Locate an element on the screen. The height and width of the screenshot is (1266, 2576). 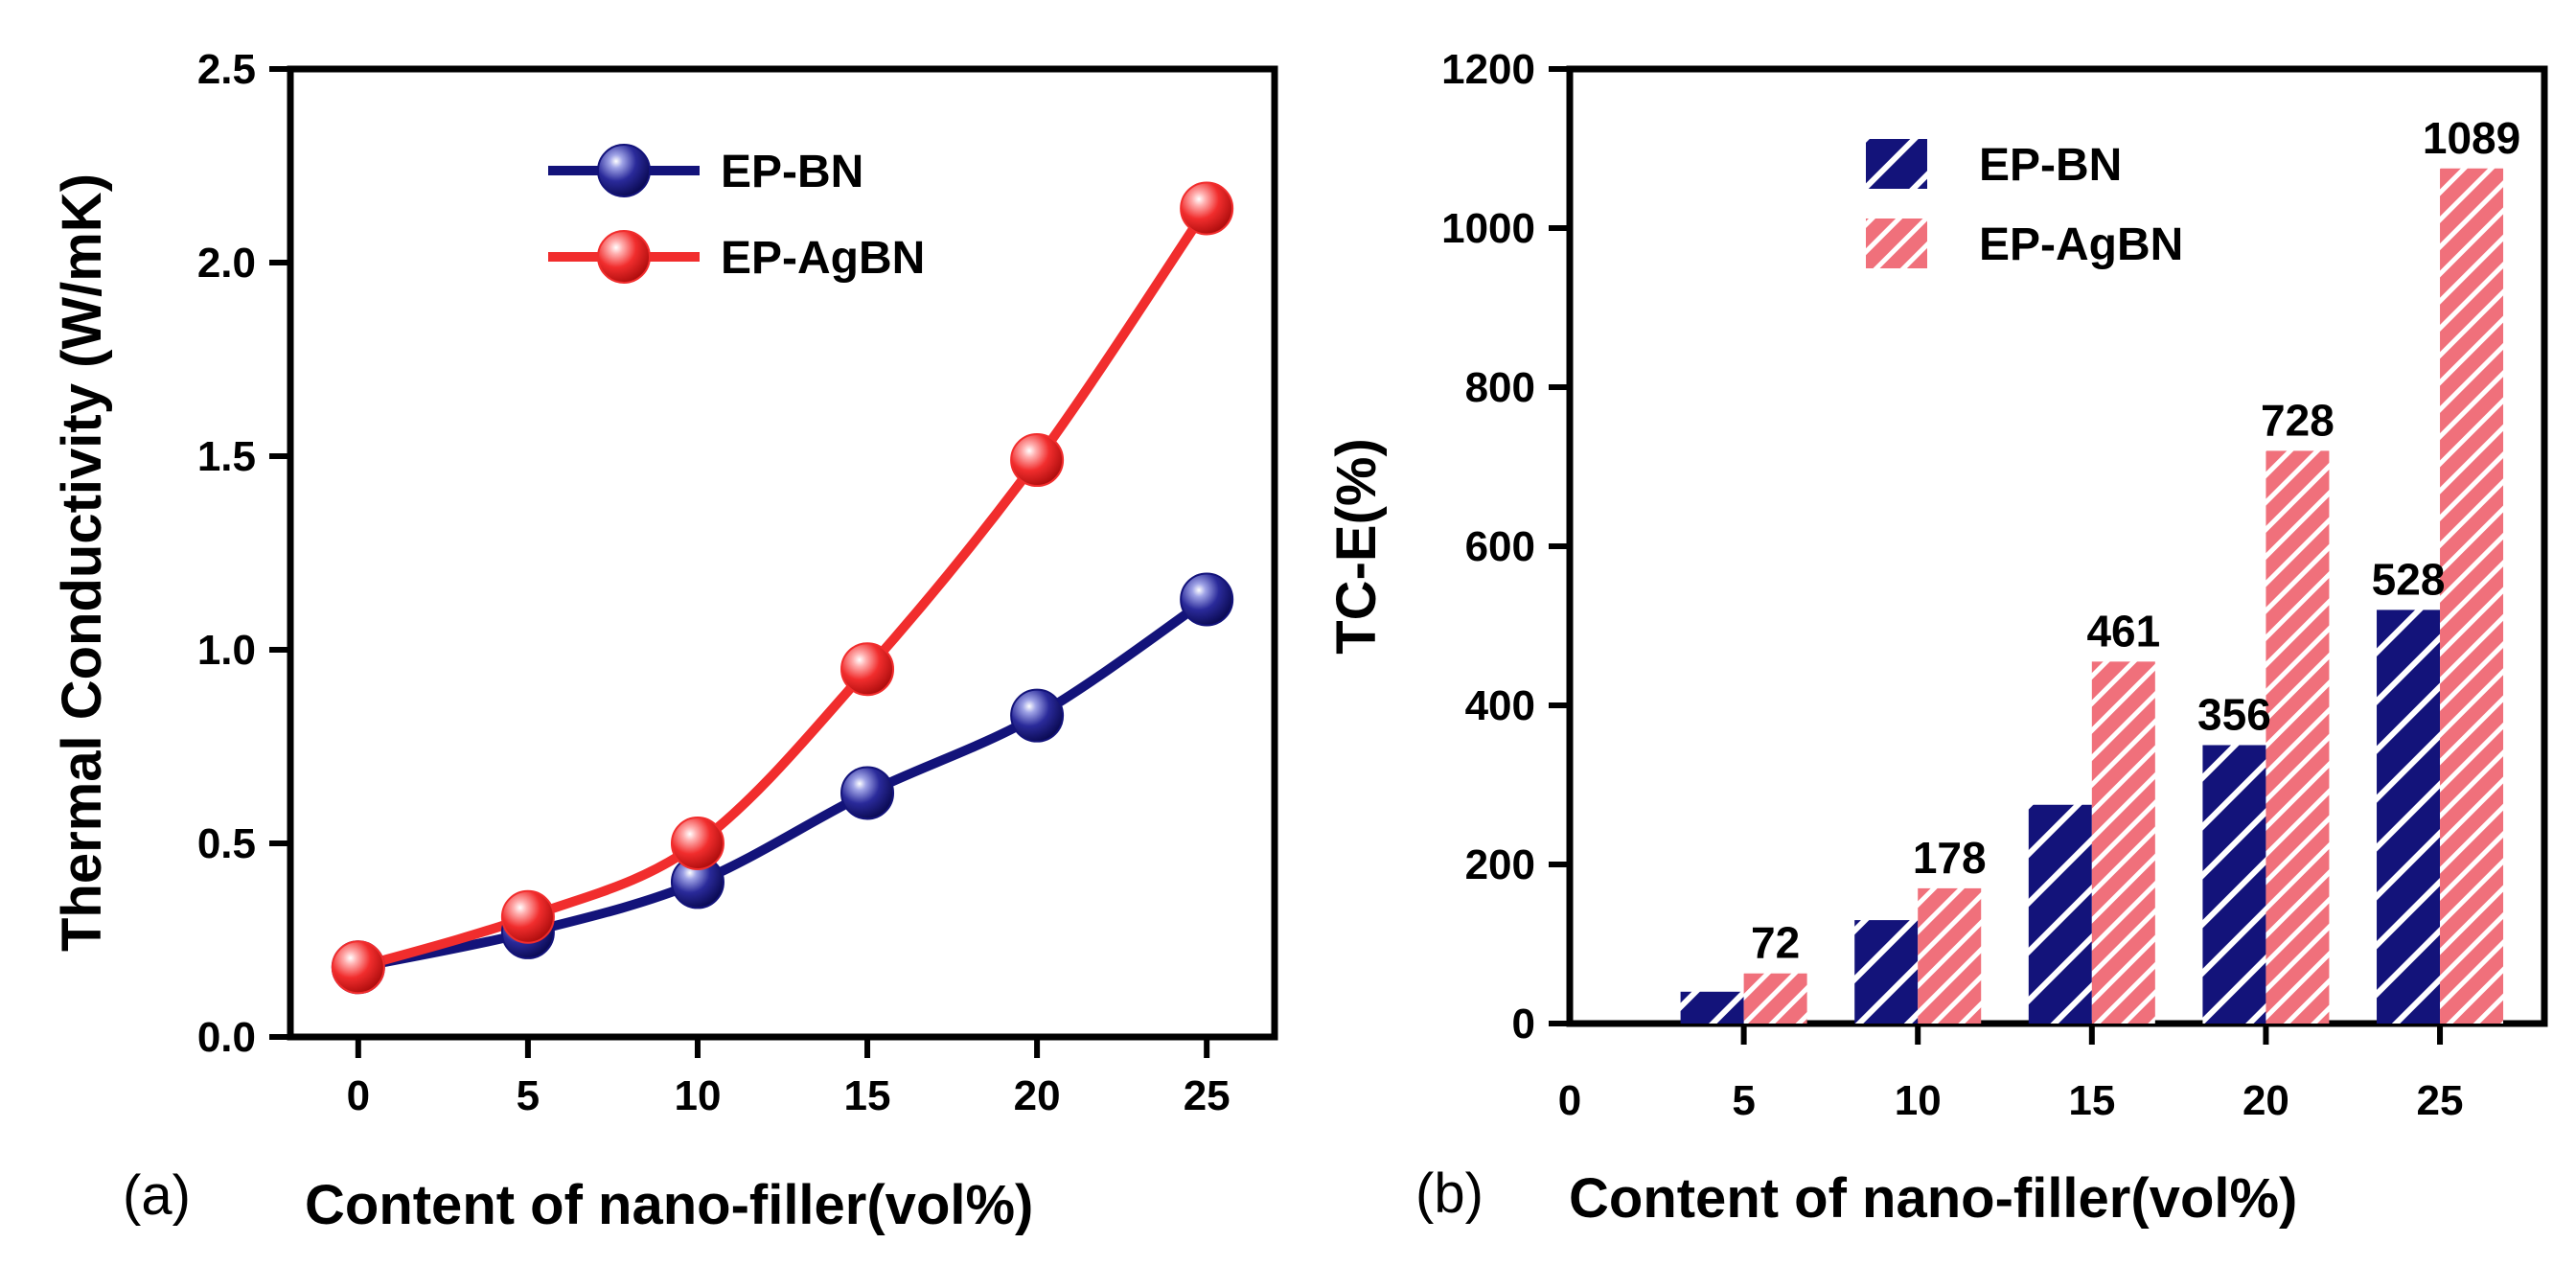
series-line-ep-bn is located at coordinates (782, 784).